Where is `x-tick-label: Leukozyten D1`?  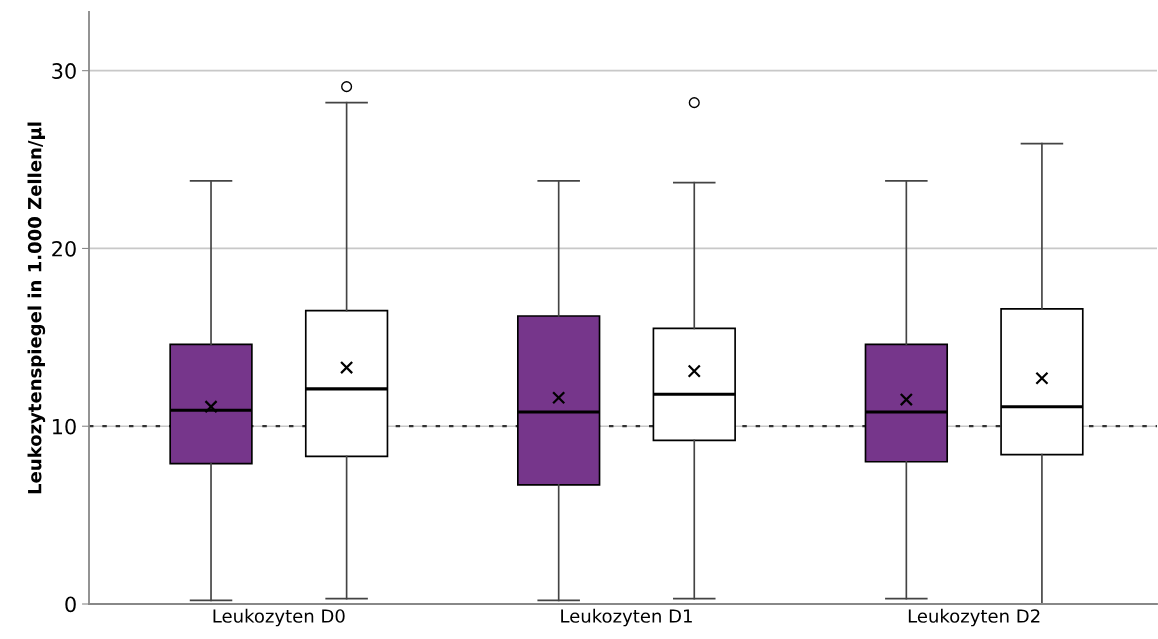
x-tick-label: Leukozyten D1 is located at coordinates (626, 617).